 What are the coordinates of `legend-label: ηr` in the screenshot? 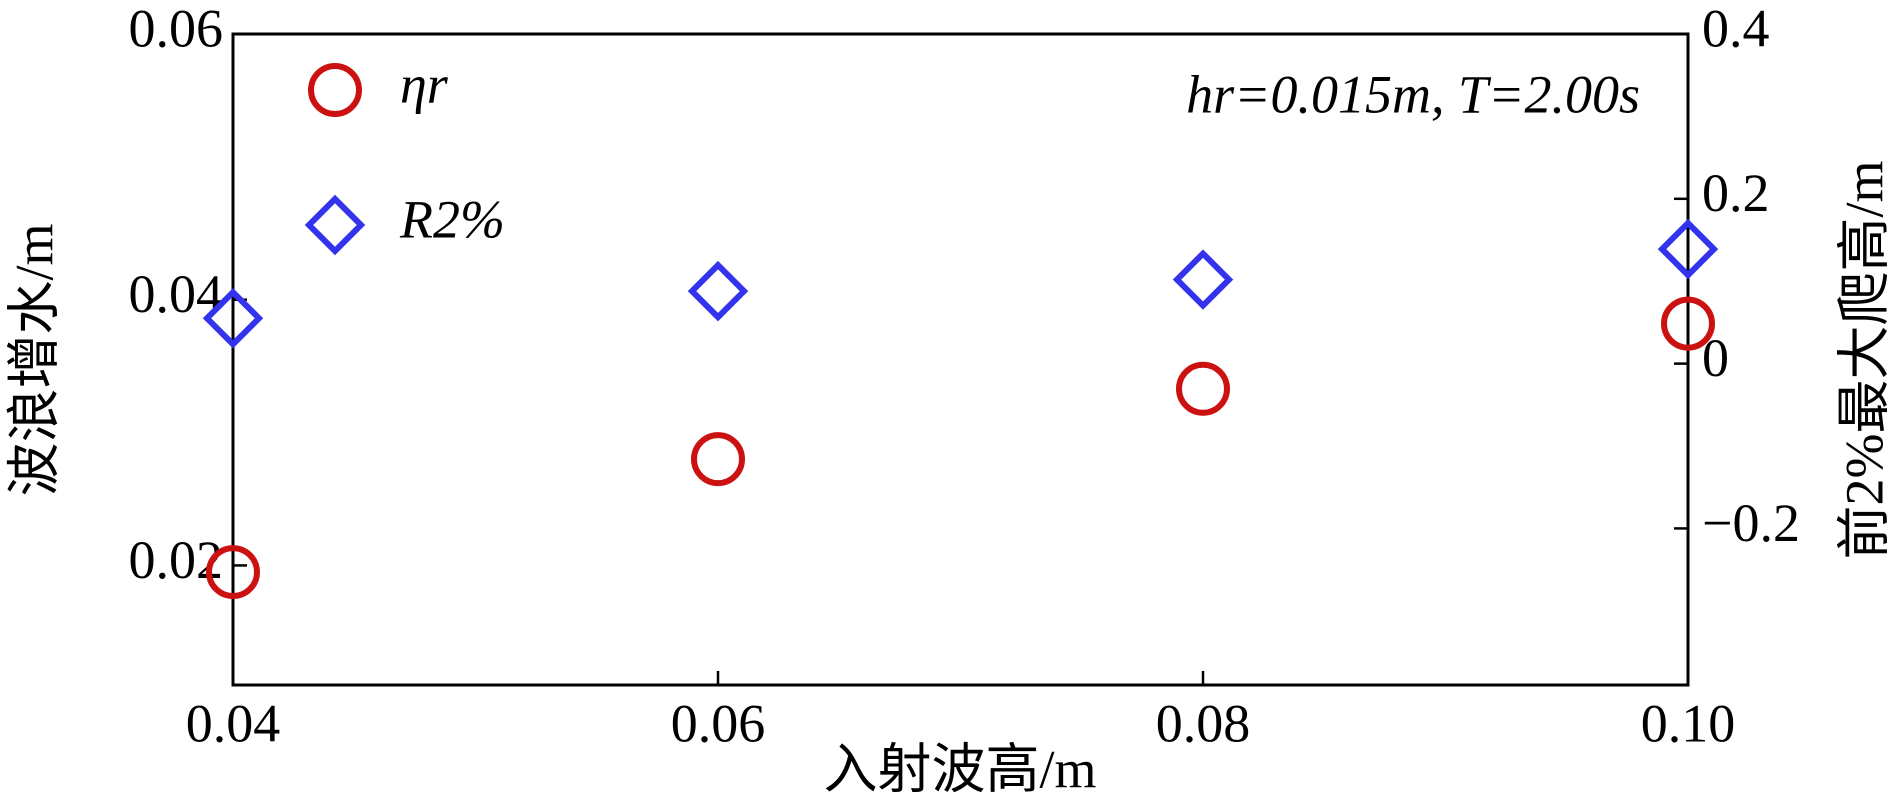 It's located at (424, 84).